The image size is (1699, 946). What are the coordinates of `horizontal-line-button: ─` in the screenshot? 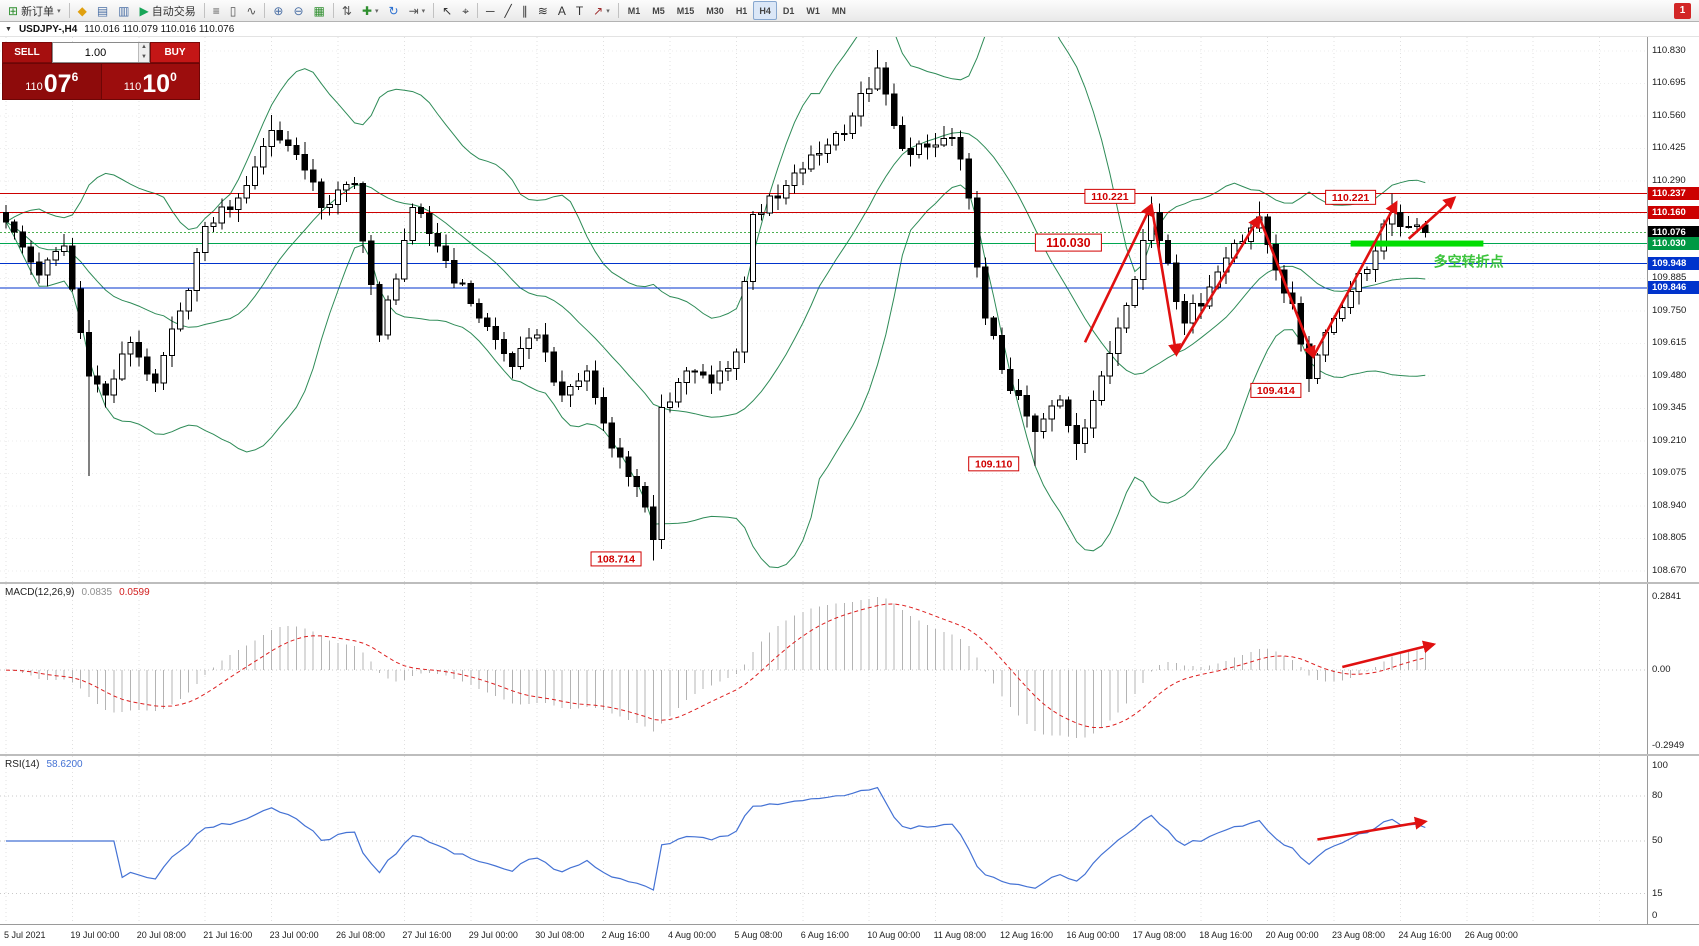 It's located at (490, 10).